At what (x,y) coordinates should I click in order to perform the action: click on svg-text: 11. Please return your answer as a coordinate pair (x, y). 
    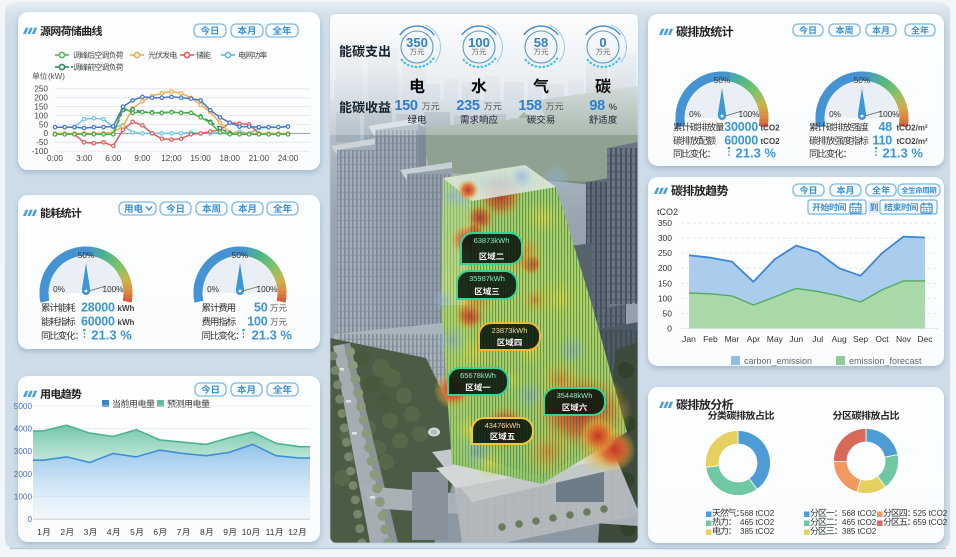
    Looking at the image, I should click on (270, 532).